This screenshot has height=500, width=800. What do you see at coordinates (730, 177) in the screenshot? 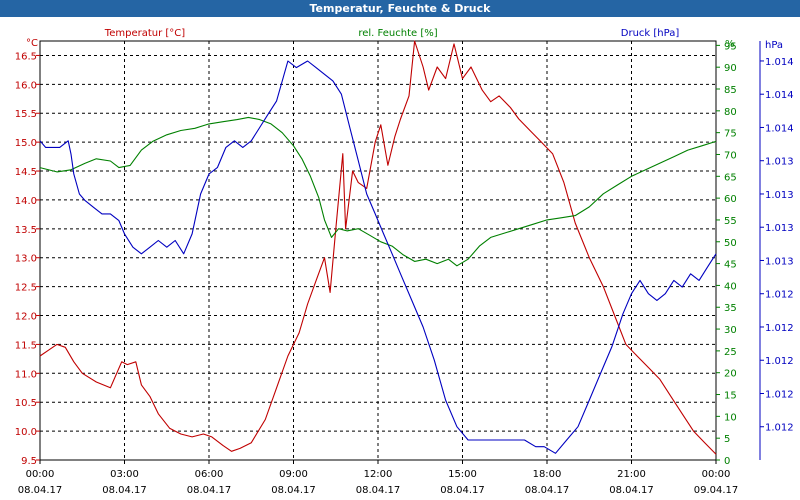
I see `humidity-tick-label: 65` at bounding box center [730, 177].